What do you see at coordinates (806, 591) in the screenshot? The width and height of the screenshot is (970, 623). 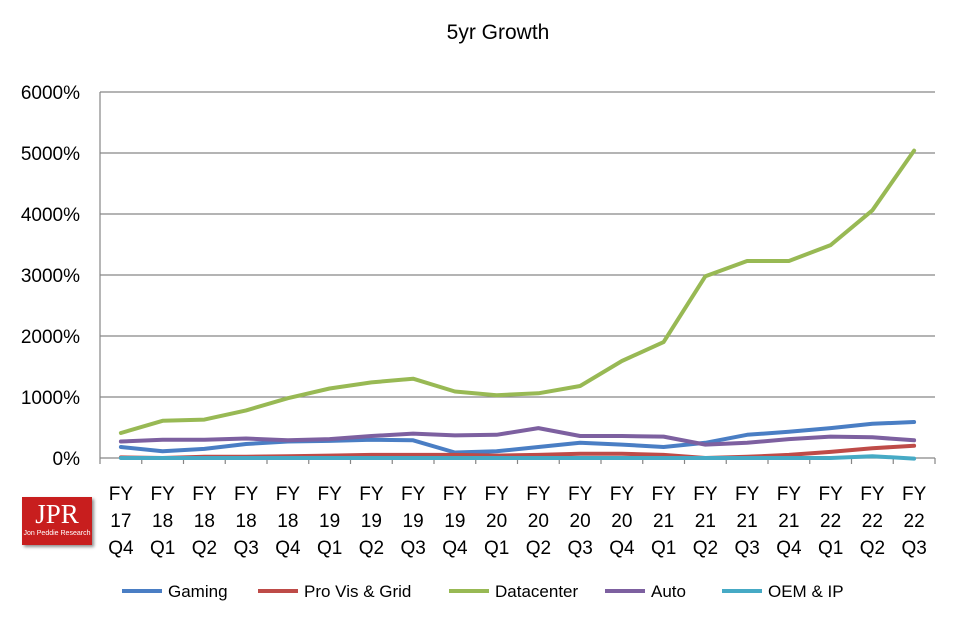 I see `legend-label: OEM & IP` at bounding box center [806, 591].